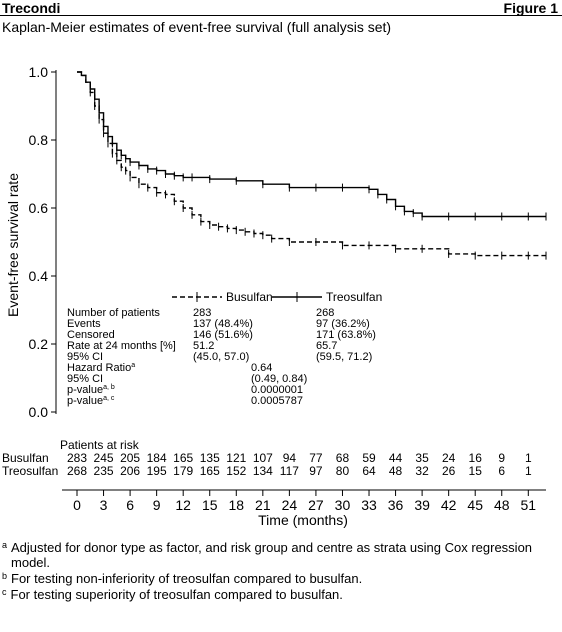  Describe the element at coordinates (343, 324) in the screenshot. I see `stats-value-treosulfan: 97 (36.2%)` at that location.